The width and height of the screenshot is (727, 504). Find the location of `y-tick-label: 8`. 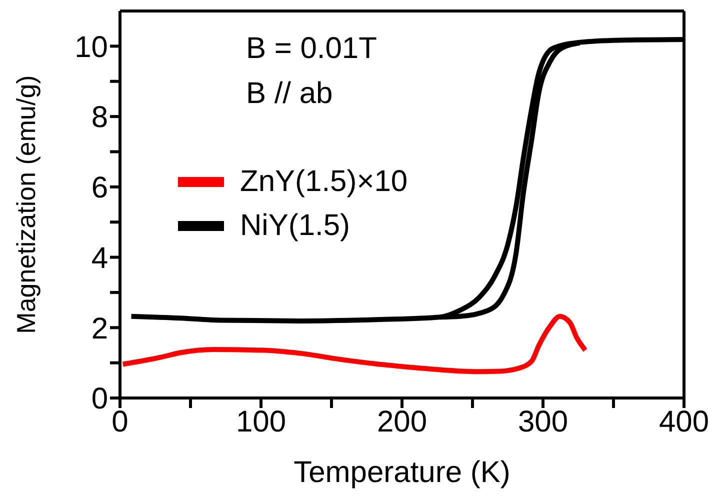

y-tick-label: 8 is located at coordinates (99, 117).